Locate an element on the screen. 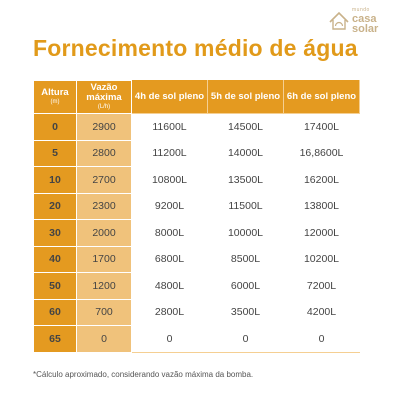 The image size is (400, 400). cell-6h: 17400L is located at coordinates (321, 127).